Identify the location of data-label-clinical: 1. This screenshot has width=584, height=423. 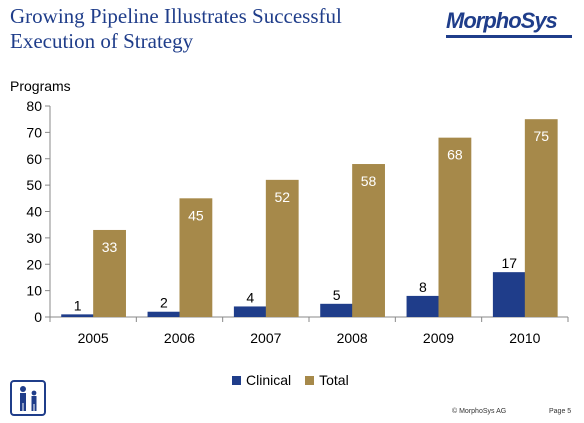
(78, 305).